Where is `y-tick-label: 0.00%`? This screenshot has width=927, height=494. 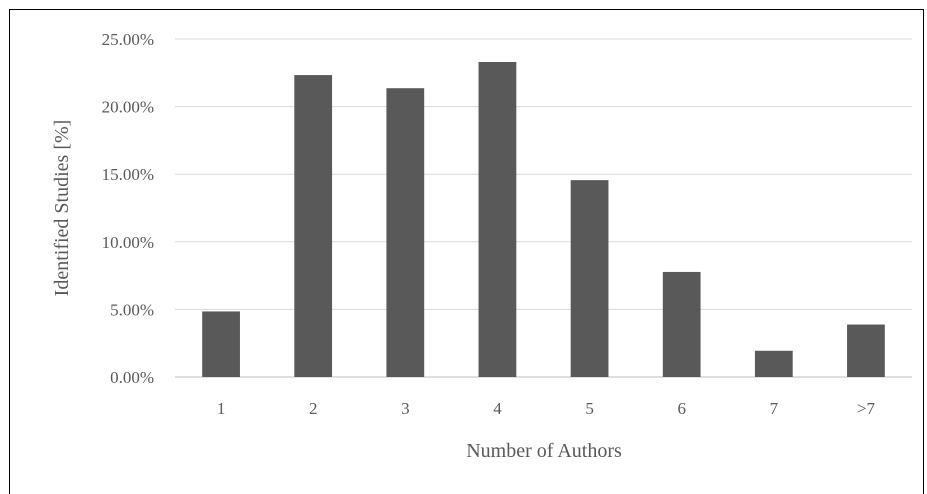
y-tick-label: 0.00% is located at coordinates (132, 377).